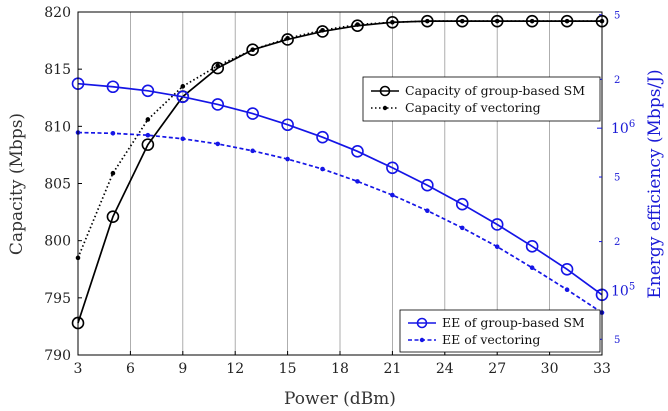 This screenshot has height=411, width=668. I want to click on legend-marker-ee-sm, so click(422, 323).